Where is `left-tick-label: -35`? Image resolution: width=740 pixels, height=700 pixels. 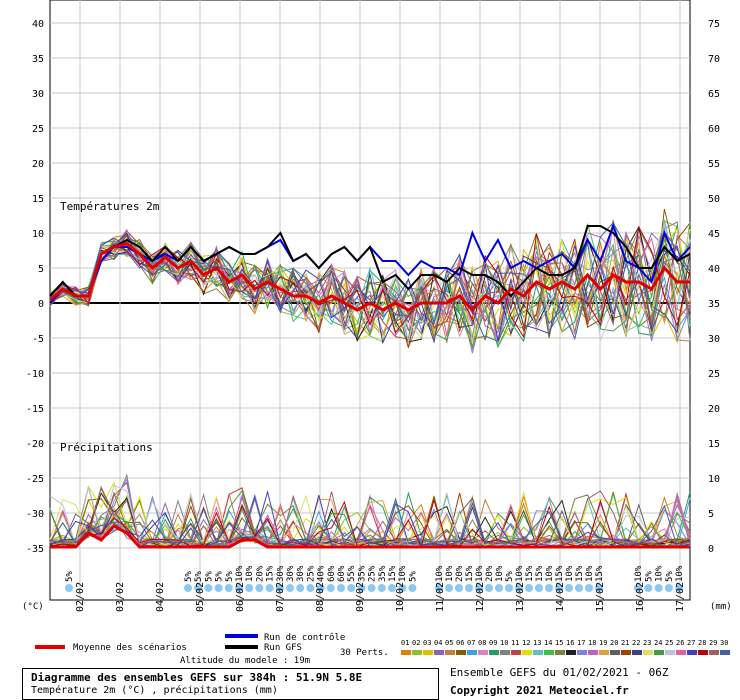
left-tick-label: -35 is located at coordinates (35, 549).